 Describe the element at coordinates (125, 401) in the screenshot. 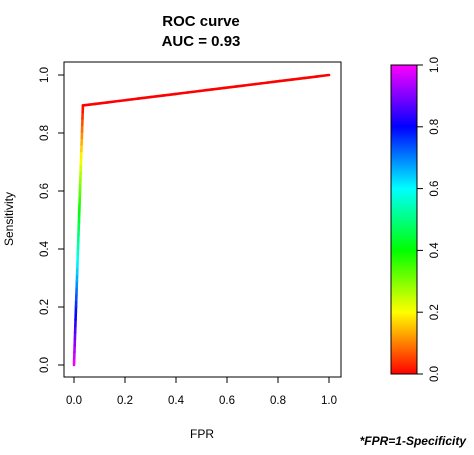

I see `x-tick-label: 0.2` at that location.